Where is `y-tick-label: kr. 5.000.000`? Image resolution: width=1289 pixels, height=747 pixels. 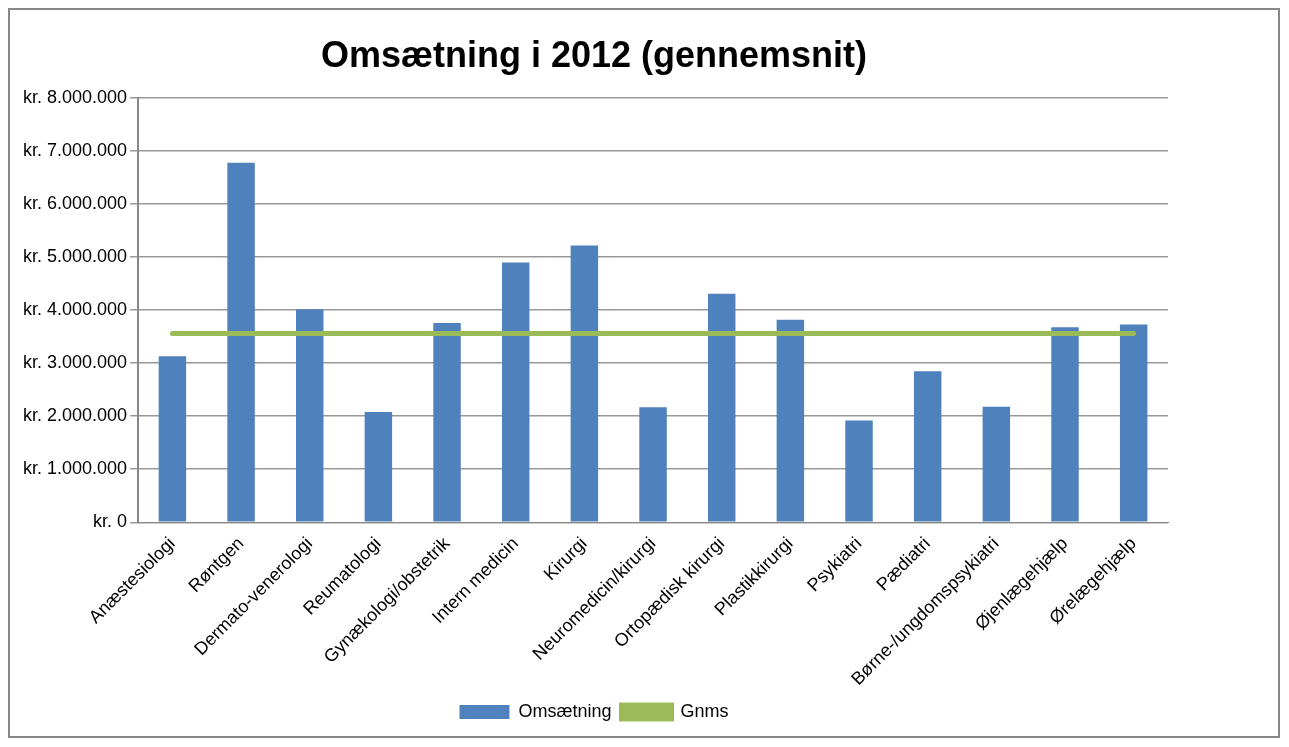
y-tick-label: kr. 5.000.000 is located at coordinates (75, 256).